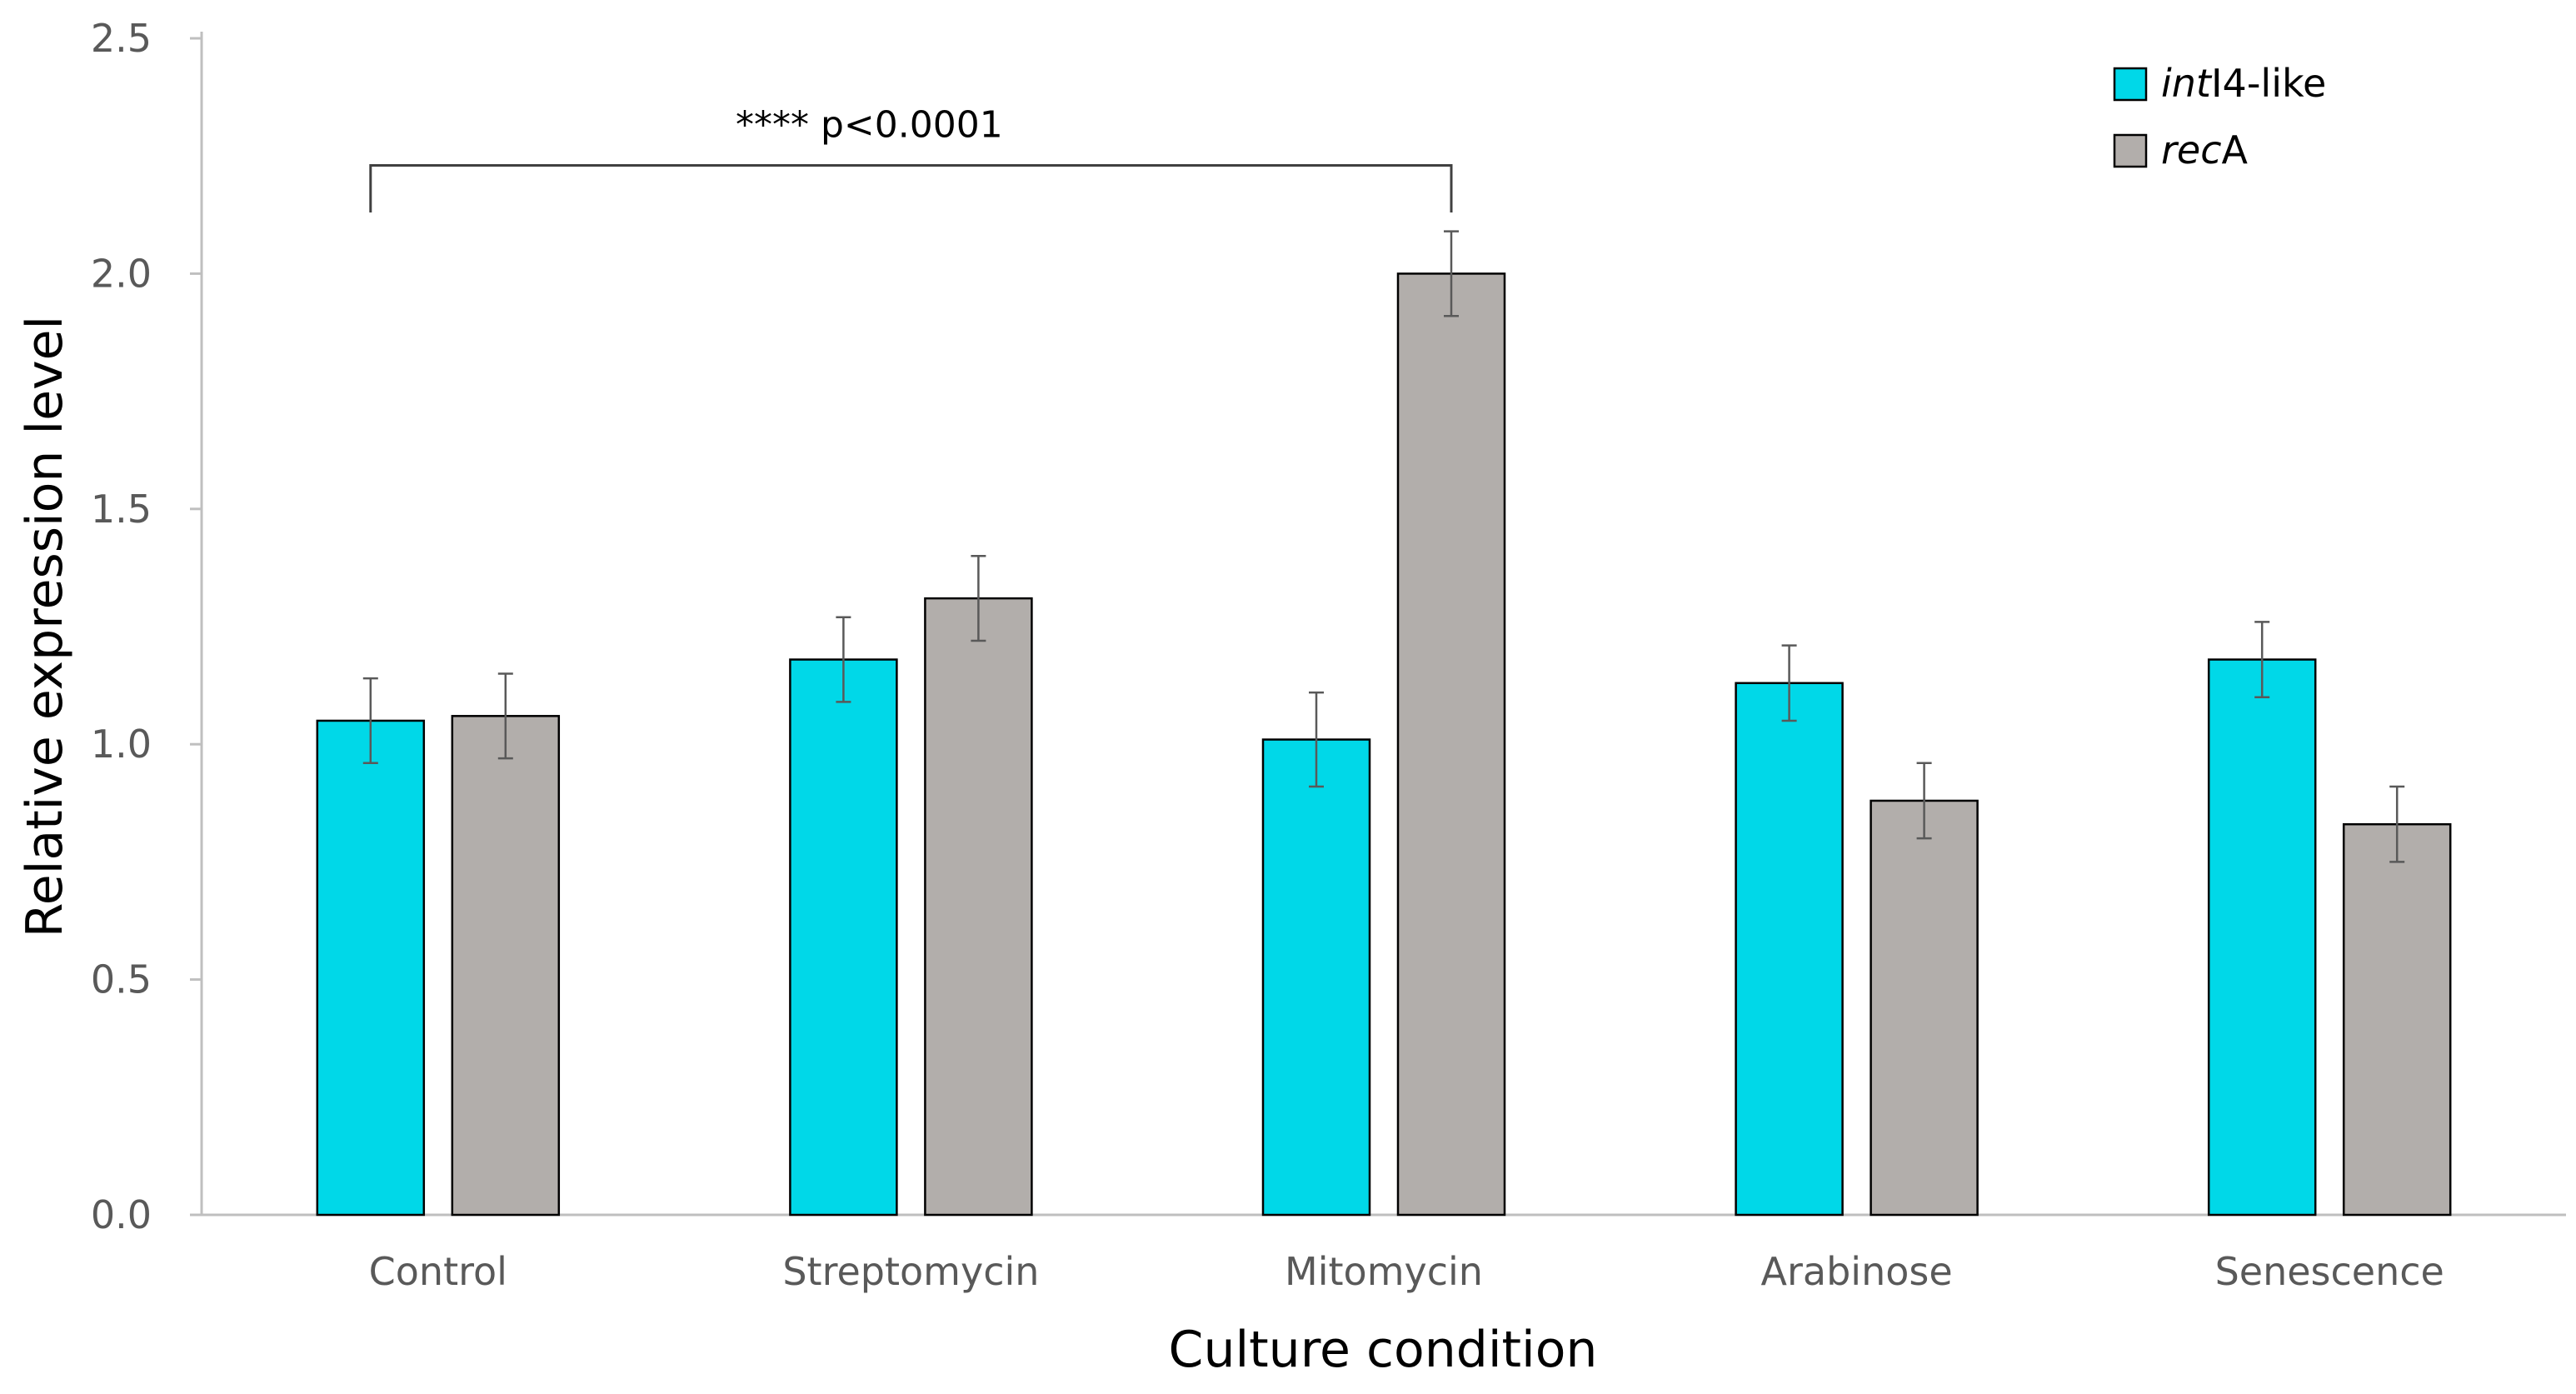 The image size is (2576, 1394). I want to click on significance-label: **** p<0.0001, so click(869, 125).